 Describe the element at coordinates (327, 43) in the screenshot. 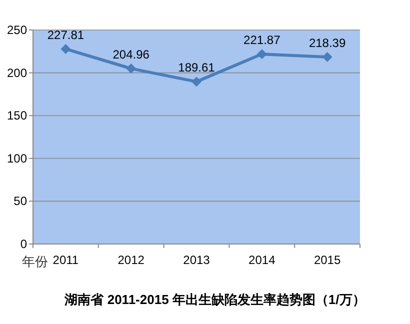

I see `data-label: 218.39` at that location.